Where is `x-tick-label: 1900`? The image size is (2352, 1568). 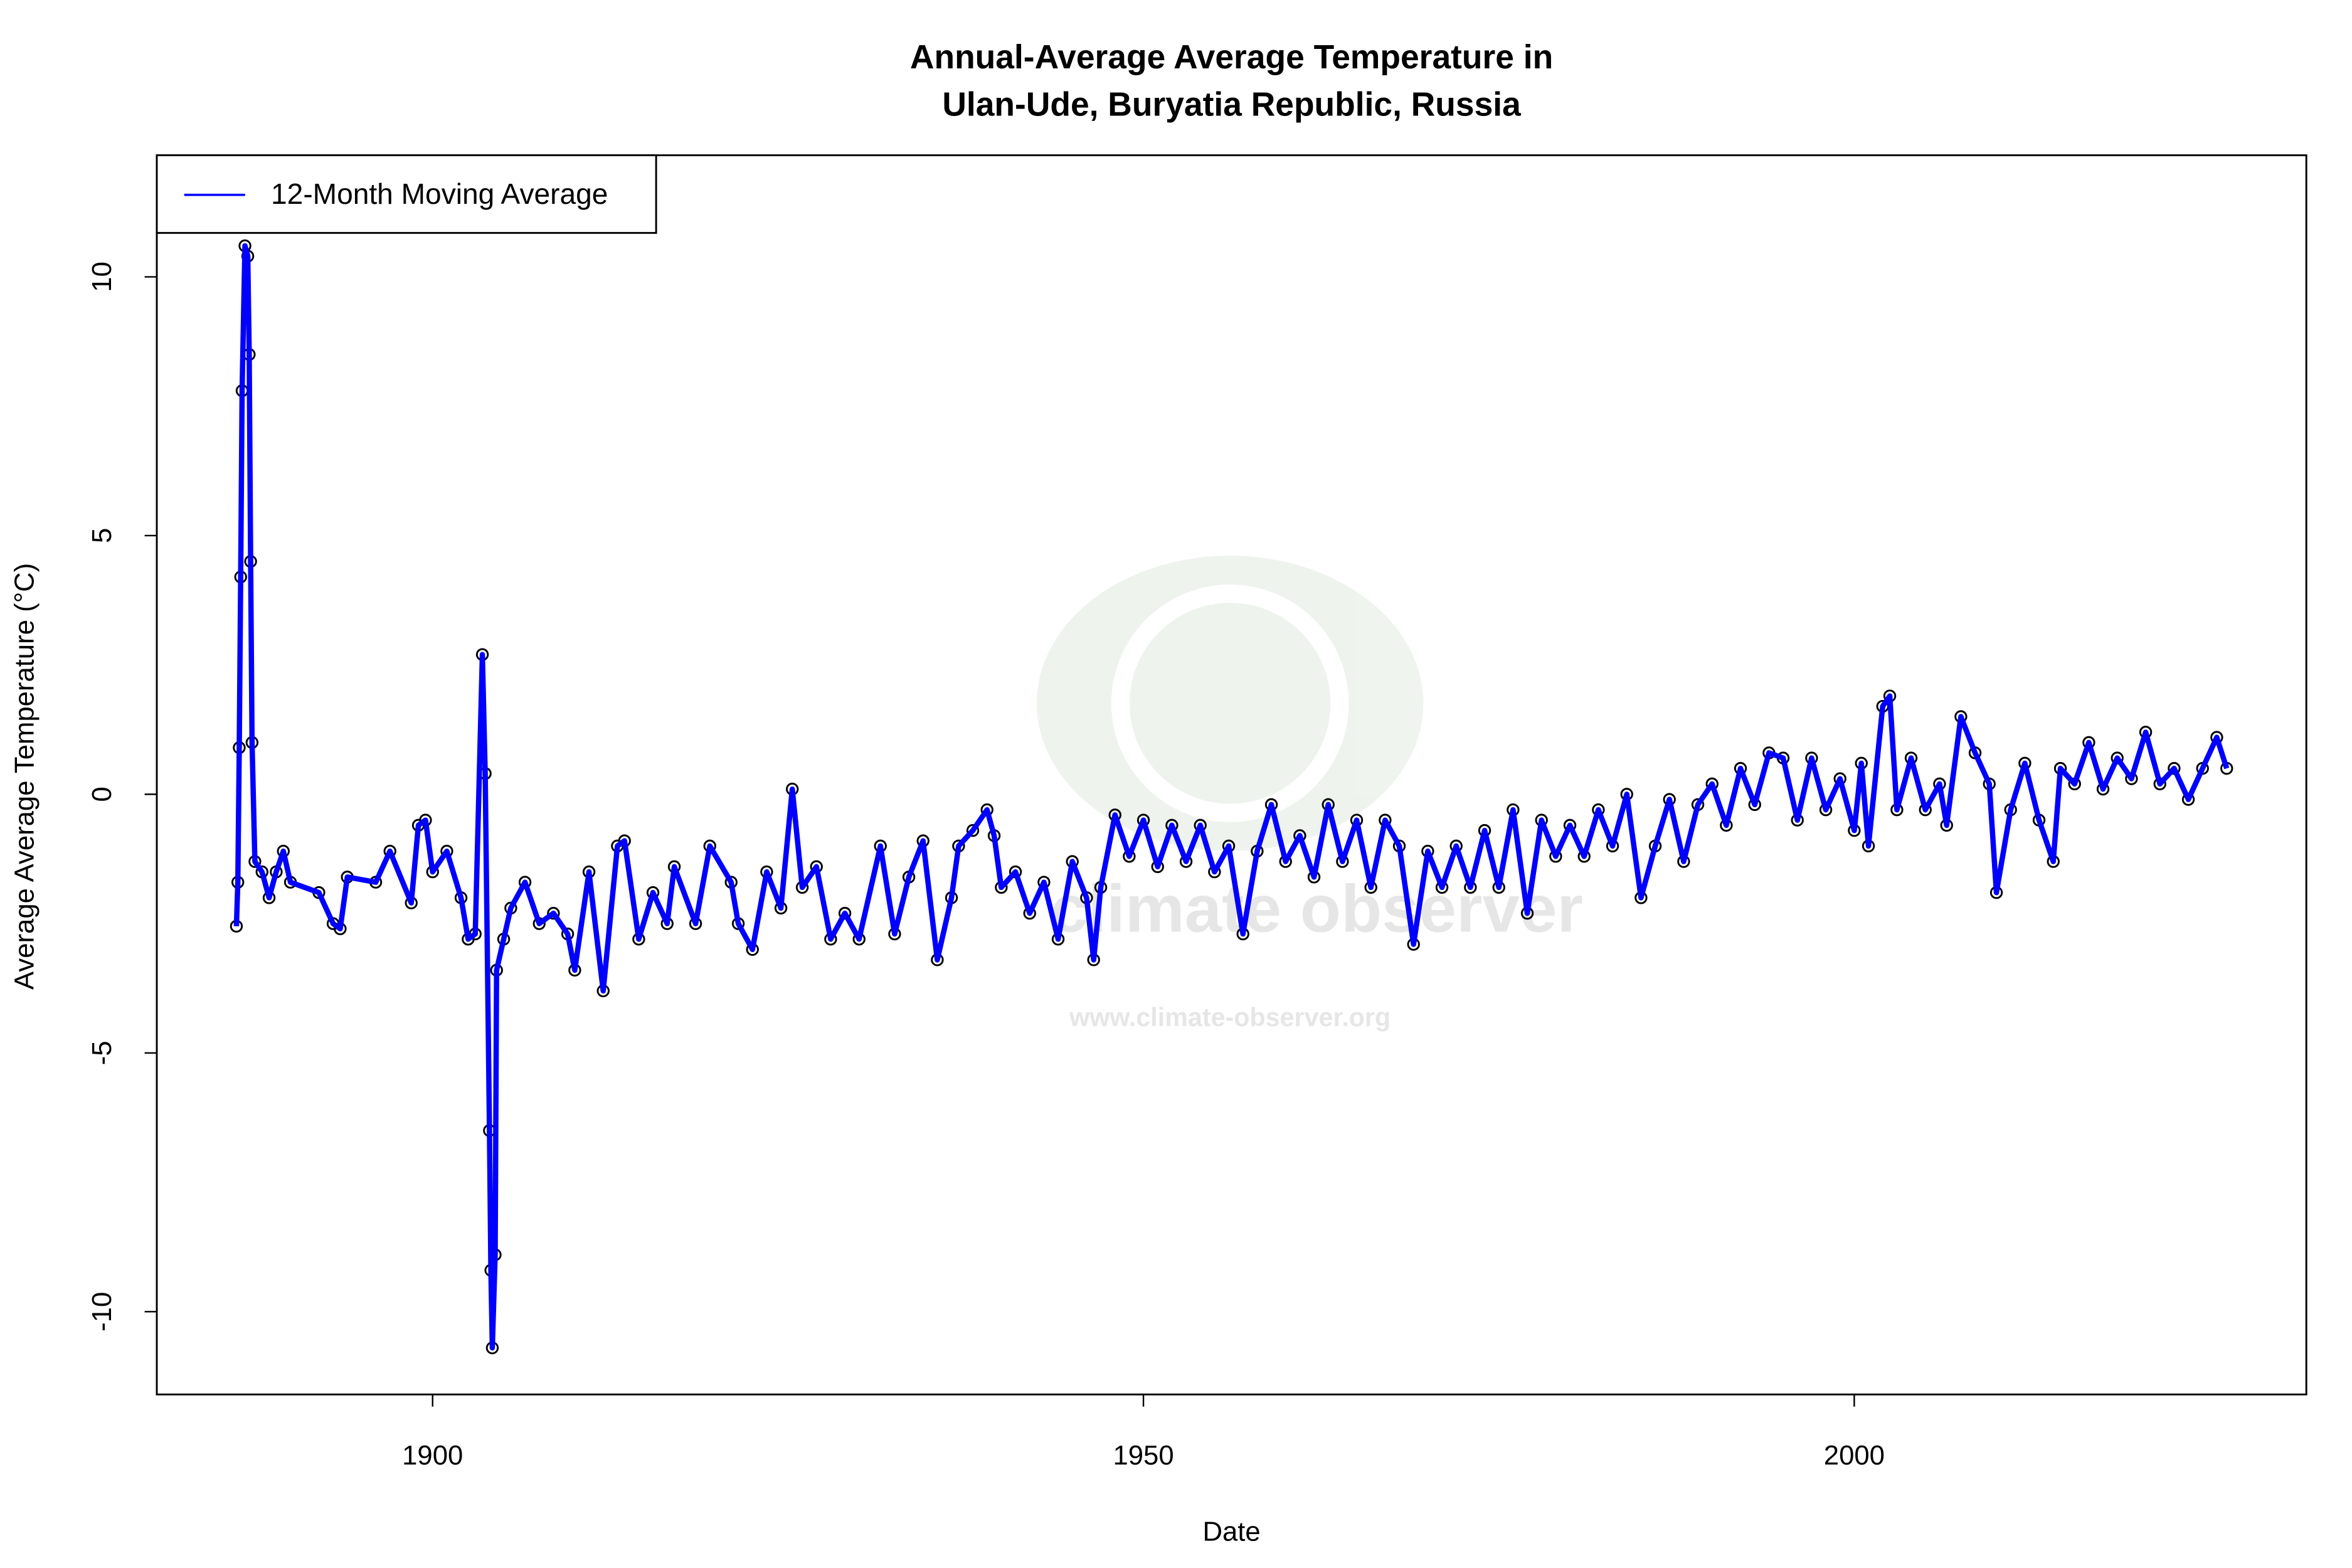 x-tick-label: 1900 is located at coordinates (432, 1456).